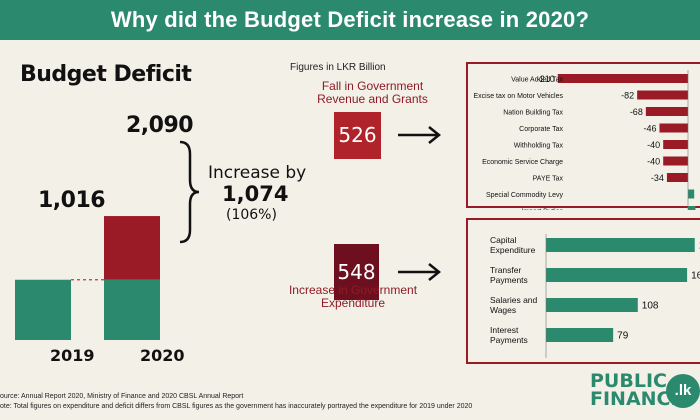 The width and height of the screenshot is (700, 420). Describe the element at coordinates (637, 399) in the screenshot. I see `logo-finance: FINANCE` at that location.